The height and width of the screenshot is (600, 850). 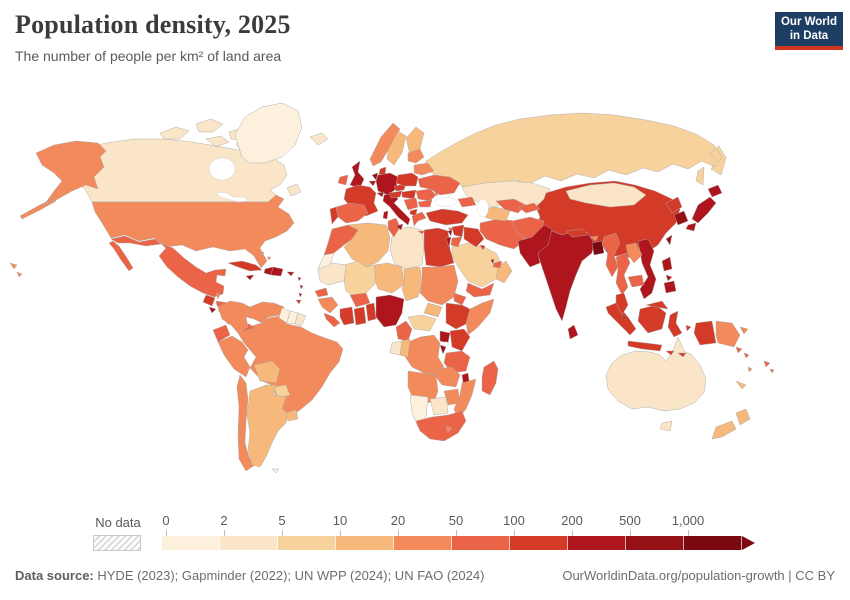 I want to click on country-belize, so click(x=218, y=296).